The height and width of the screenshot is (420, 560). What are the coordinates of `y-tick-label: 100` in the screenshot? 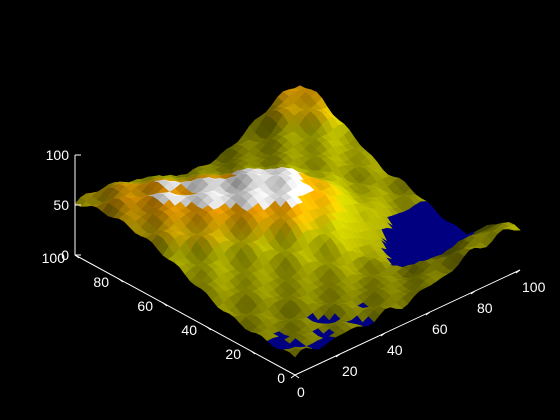 It's located at (54, 258).